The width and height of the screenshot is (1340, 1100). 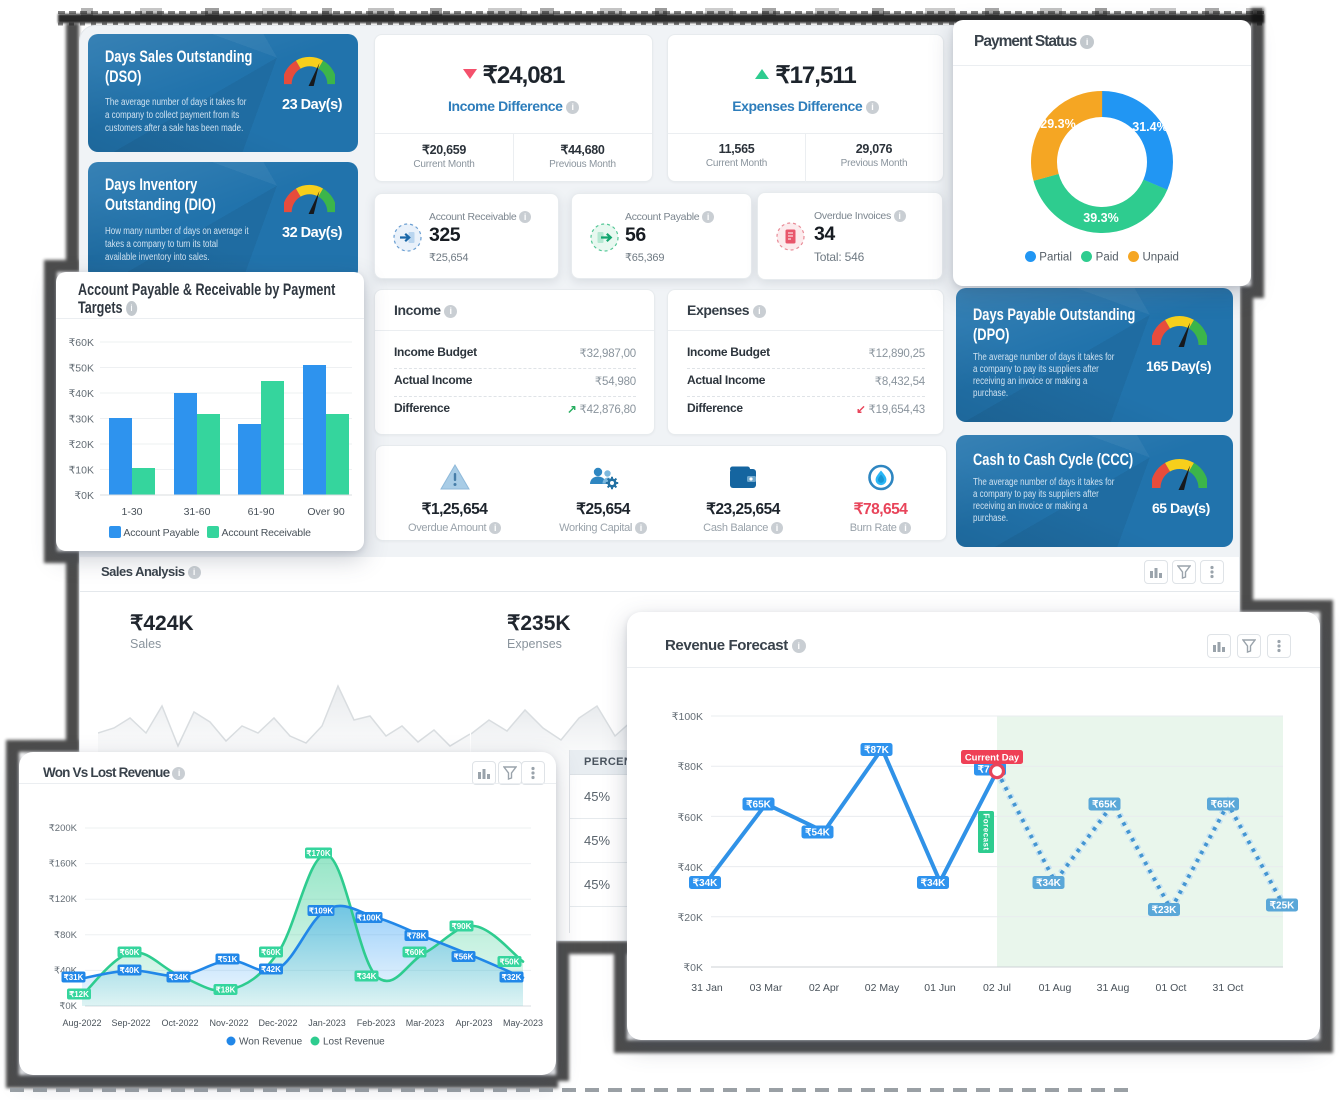 I want to click on svg-text: Over 90, so click(x=326, y=512).